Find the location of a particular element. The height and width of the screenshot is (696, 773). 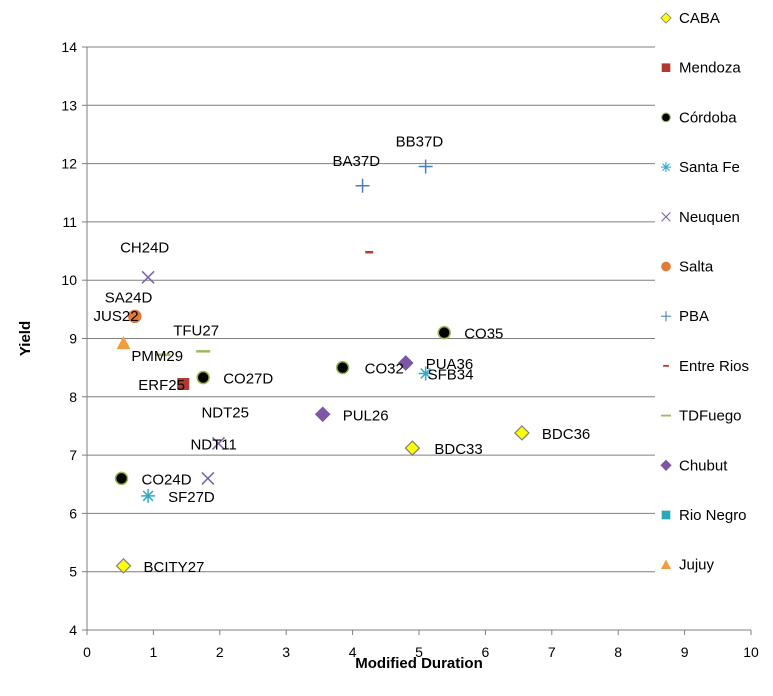

point-label: CO35 is located at coordinates (483, 334).